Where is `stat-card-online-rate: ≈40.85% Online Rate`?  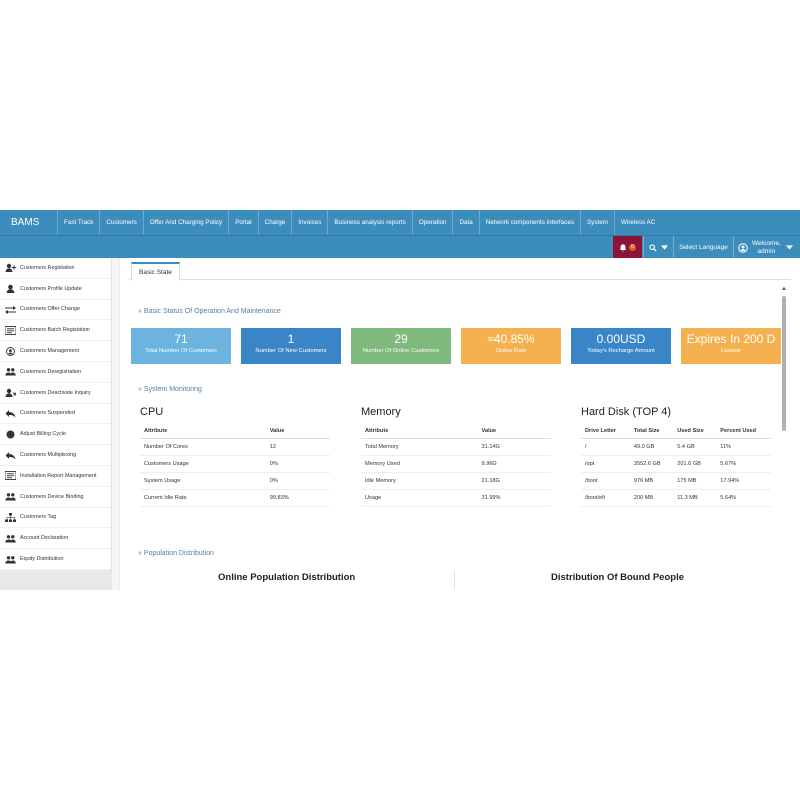
stat-card-online-rate: ≈40.85% Online Rate is located at coordinates (511, 346).